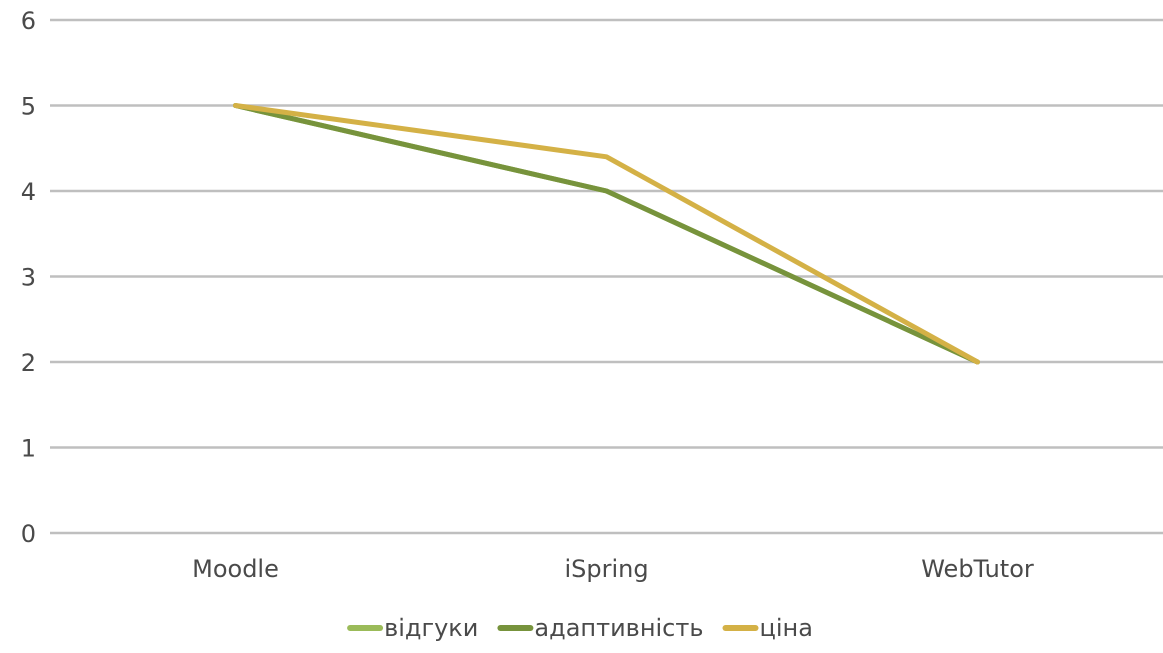  I want to click on y-tick-label-0: 0, so click(28, 534).